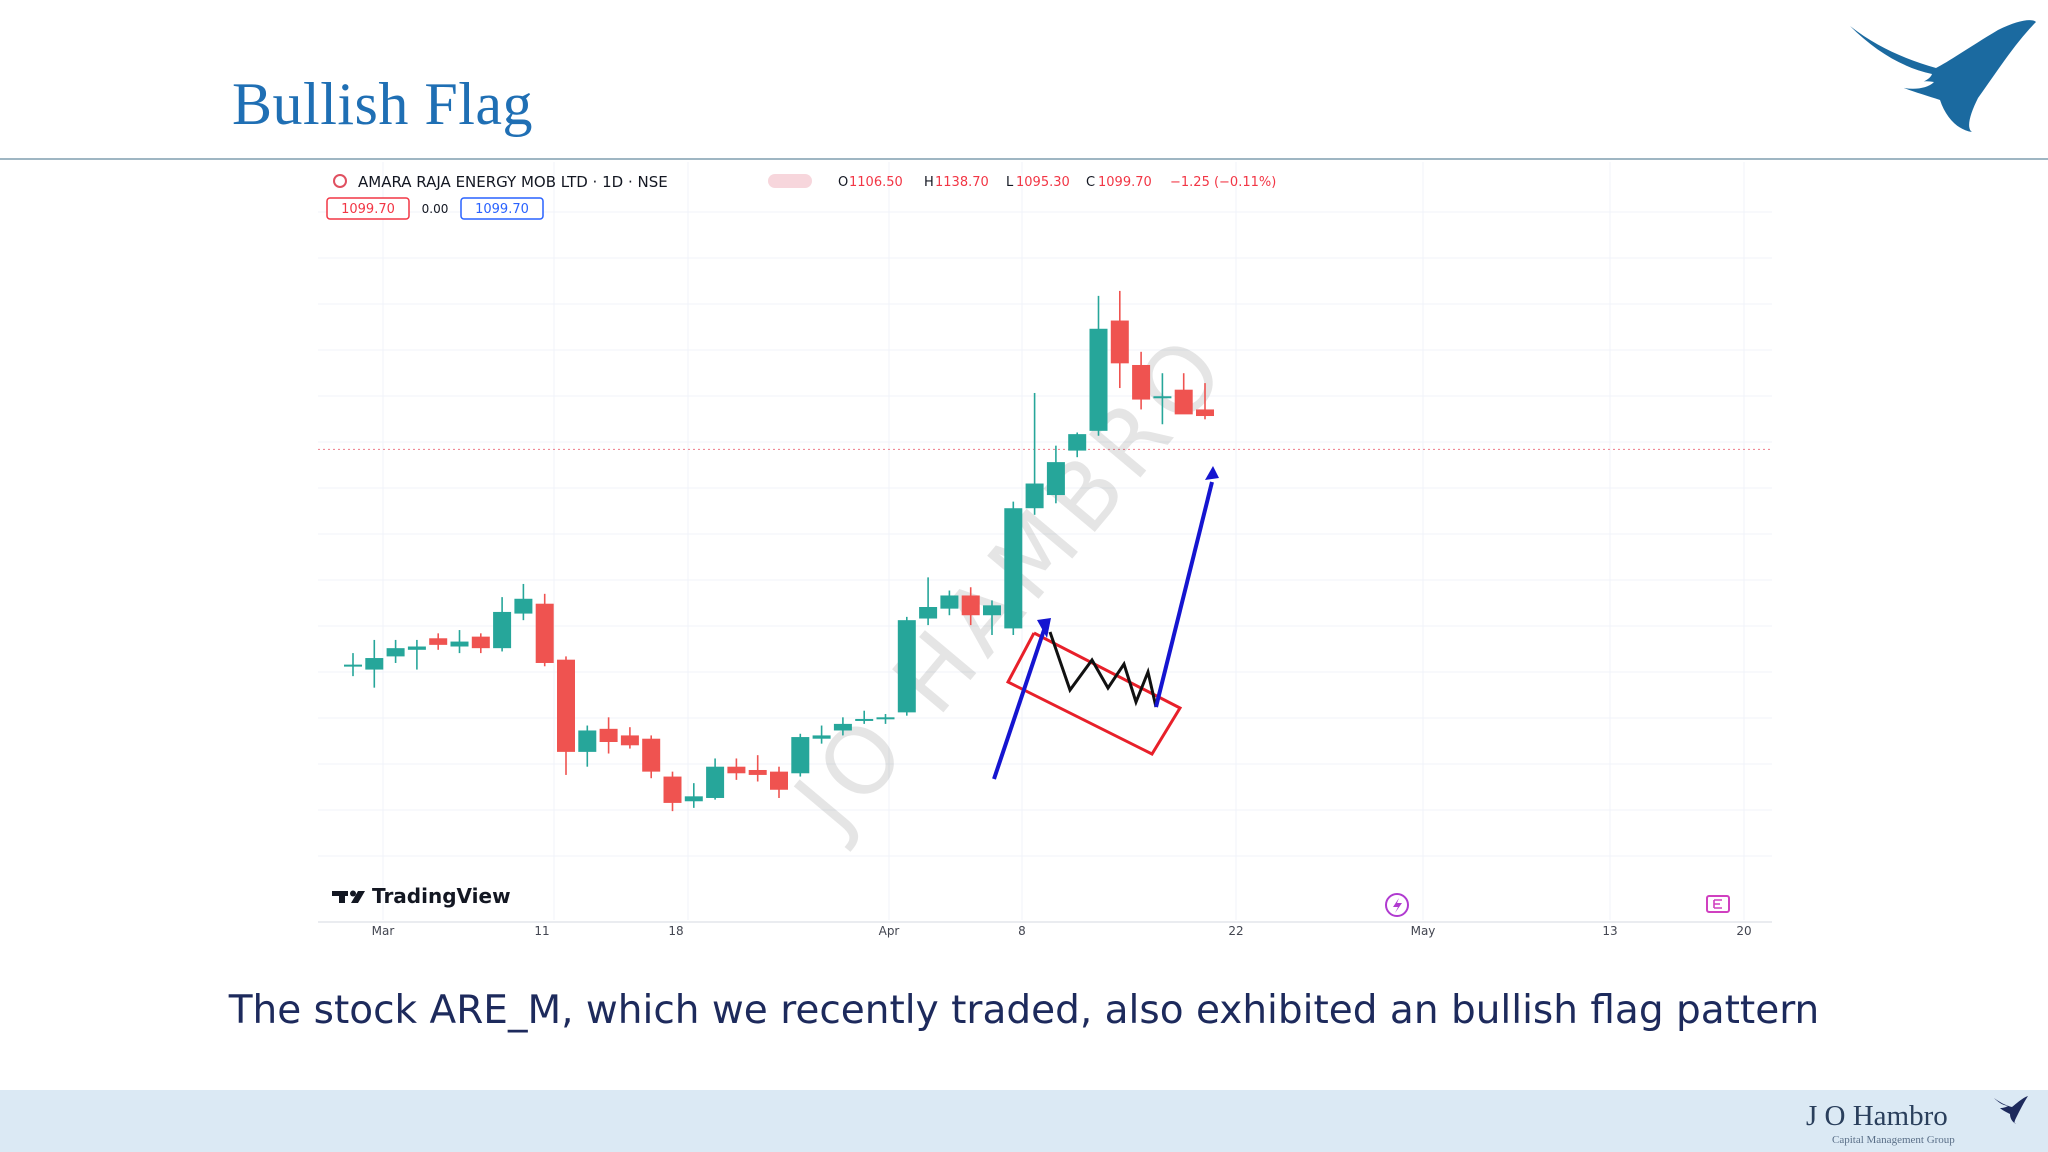 This screenshot has width=2048, height=1152. What do you see at coordinates (348, 896) in the screenshot?
I see `tradingview-logo-icon` at bounding box center [348, 896].